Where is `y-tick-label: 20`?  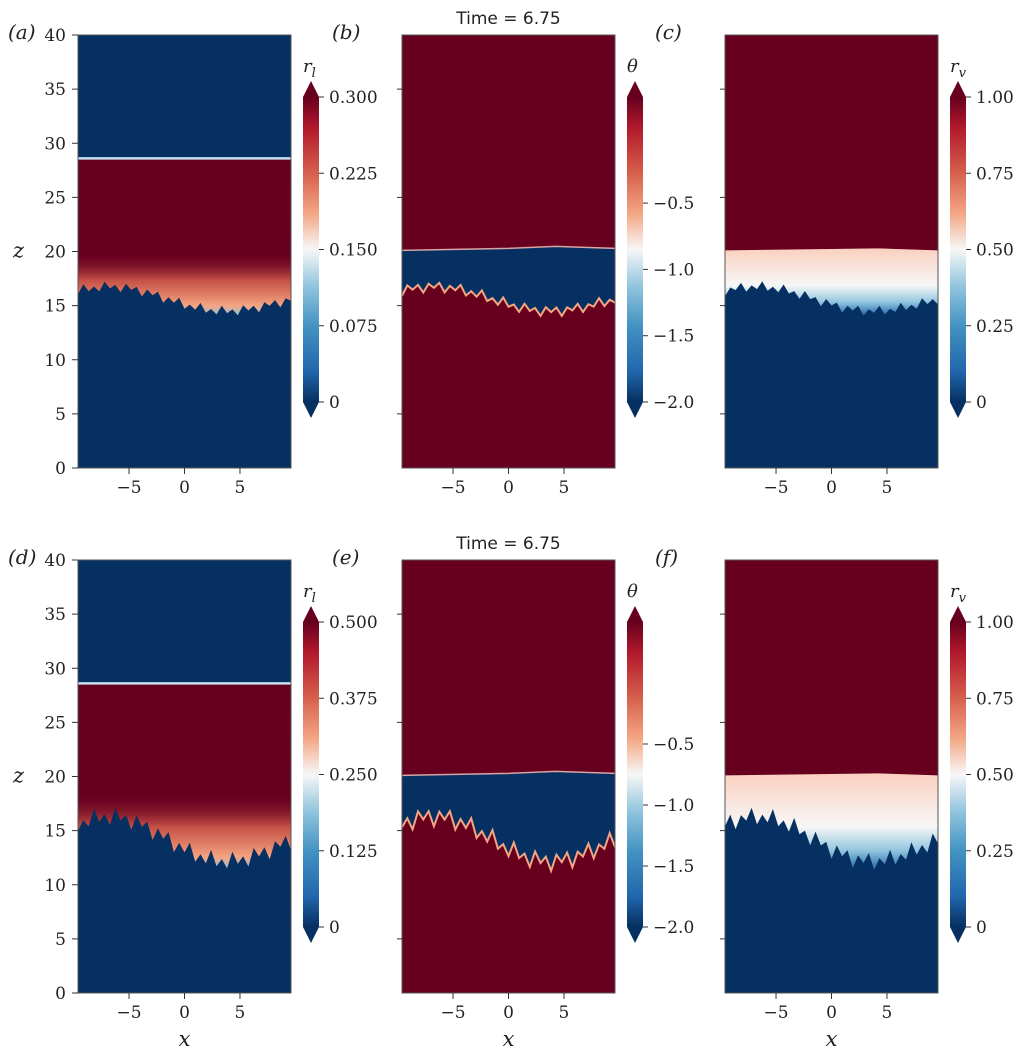
y-tick-label: 20 is located at coordinates (55, 778).